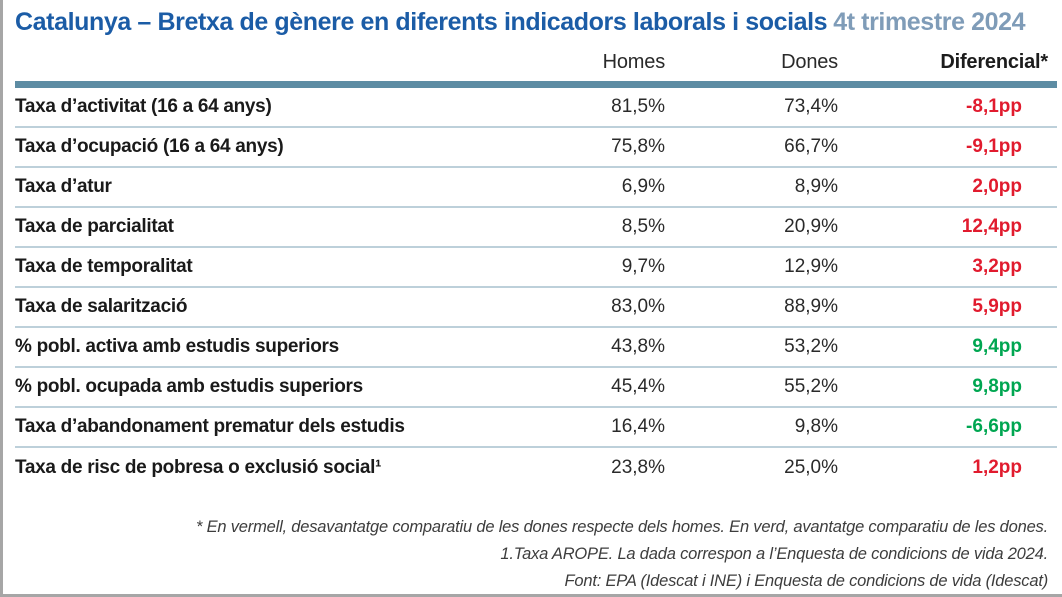 This screenshot has width=1062, height=597. Describe the element at coordinates (94, 226) in the screenshot. I see `row-label: Taxa de parcialitat` at that location.